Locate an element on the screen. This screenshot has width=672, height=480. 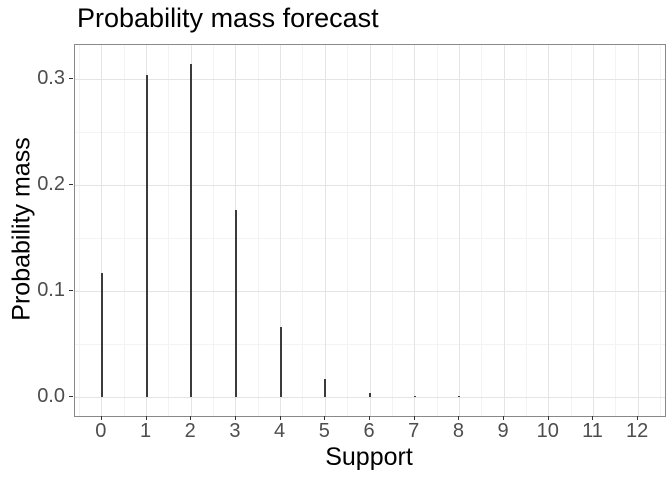
x-tick-label: 6 is located at coordinates (369, 431).